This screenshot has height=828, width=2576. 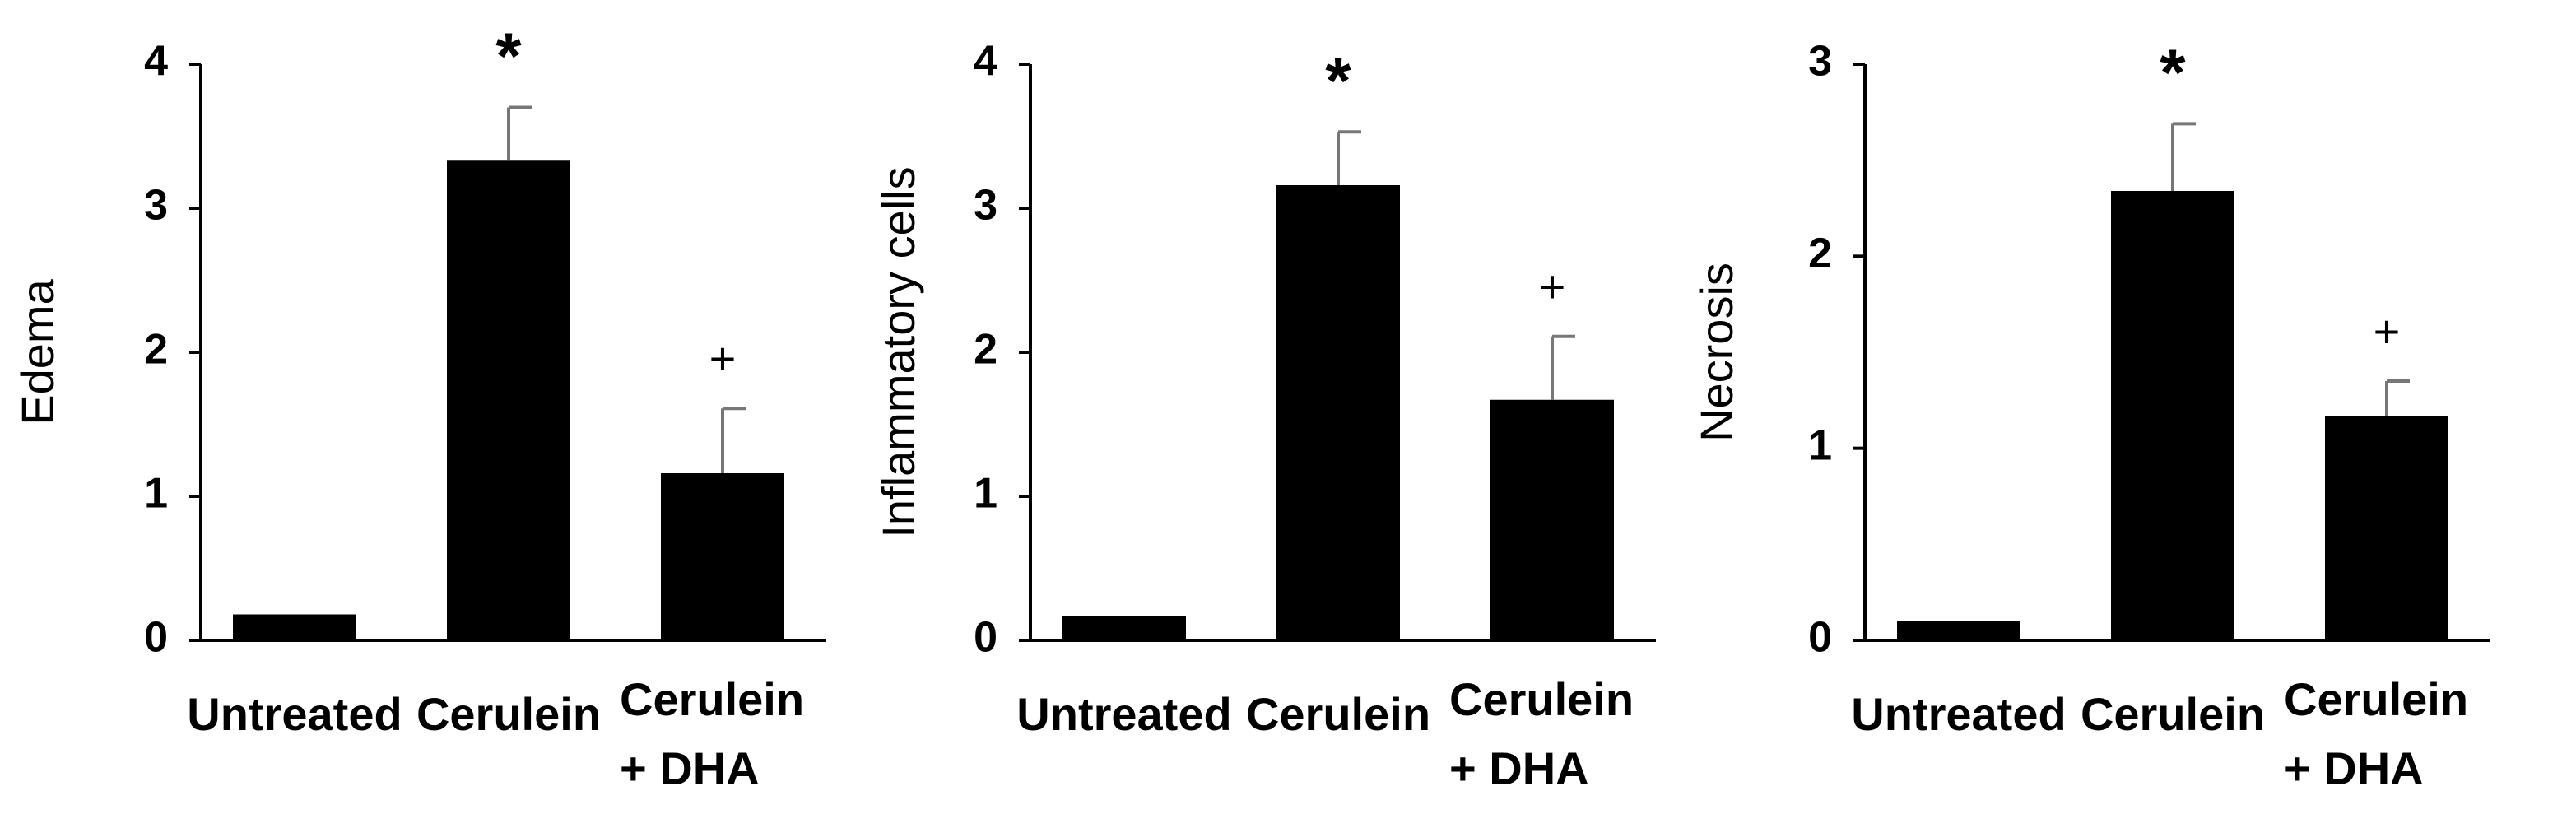 I want to click on y-axis-label: Necrosis, so click(x=1716, y=352).